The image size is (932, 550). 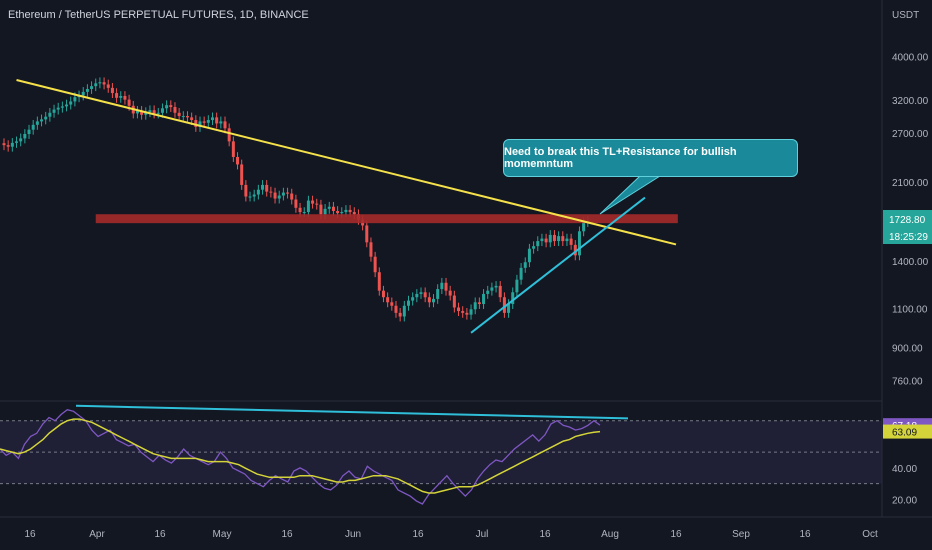 I want to click on time-axis: 16 Apr 16 May 16 Jun 16 Jul 16 Aug 16 Sep 16 Oct, so click(x=451, y=534).